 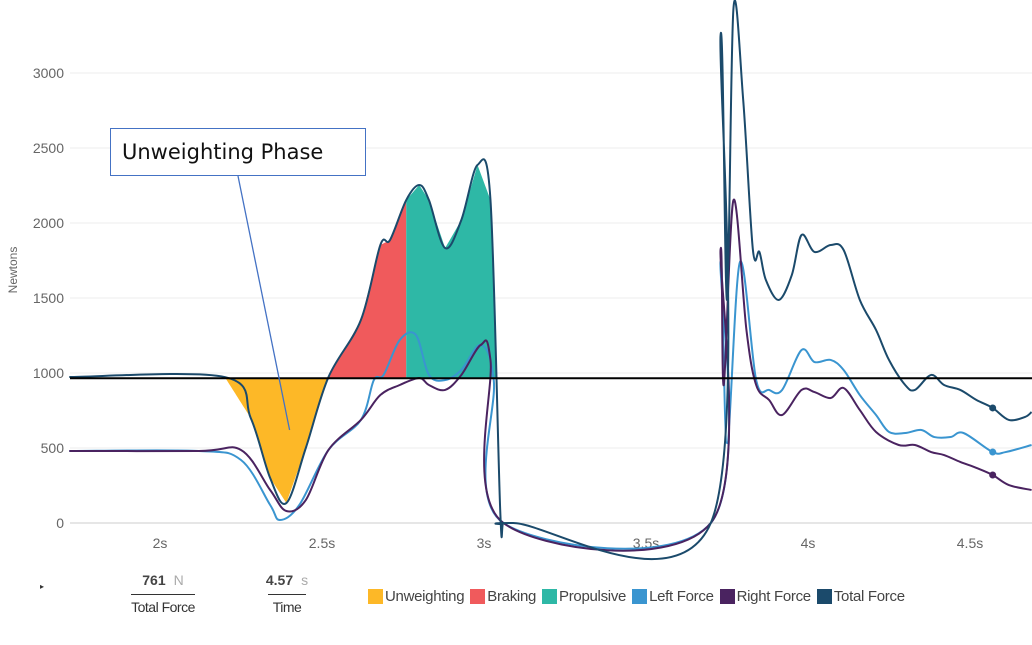 I want to click on annotation-callout: Unweighting Phase, so click(x=238, y=152).